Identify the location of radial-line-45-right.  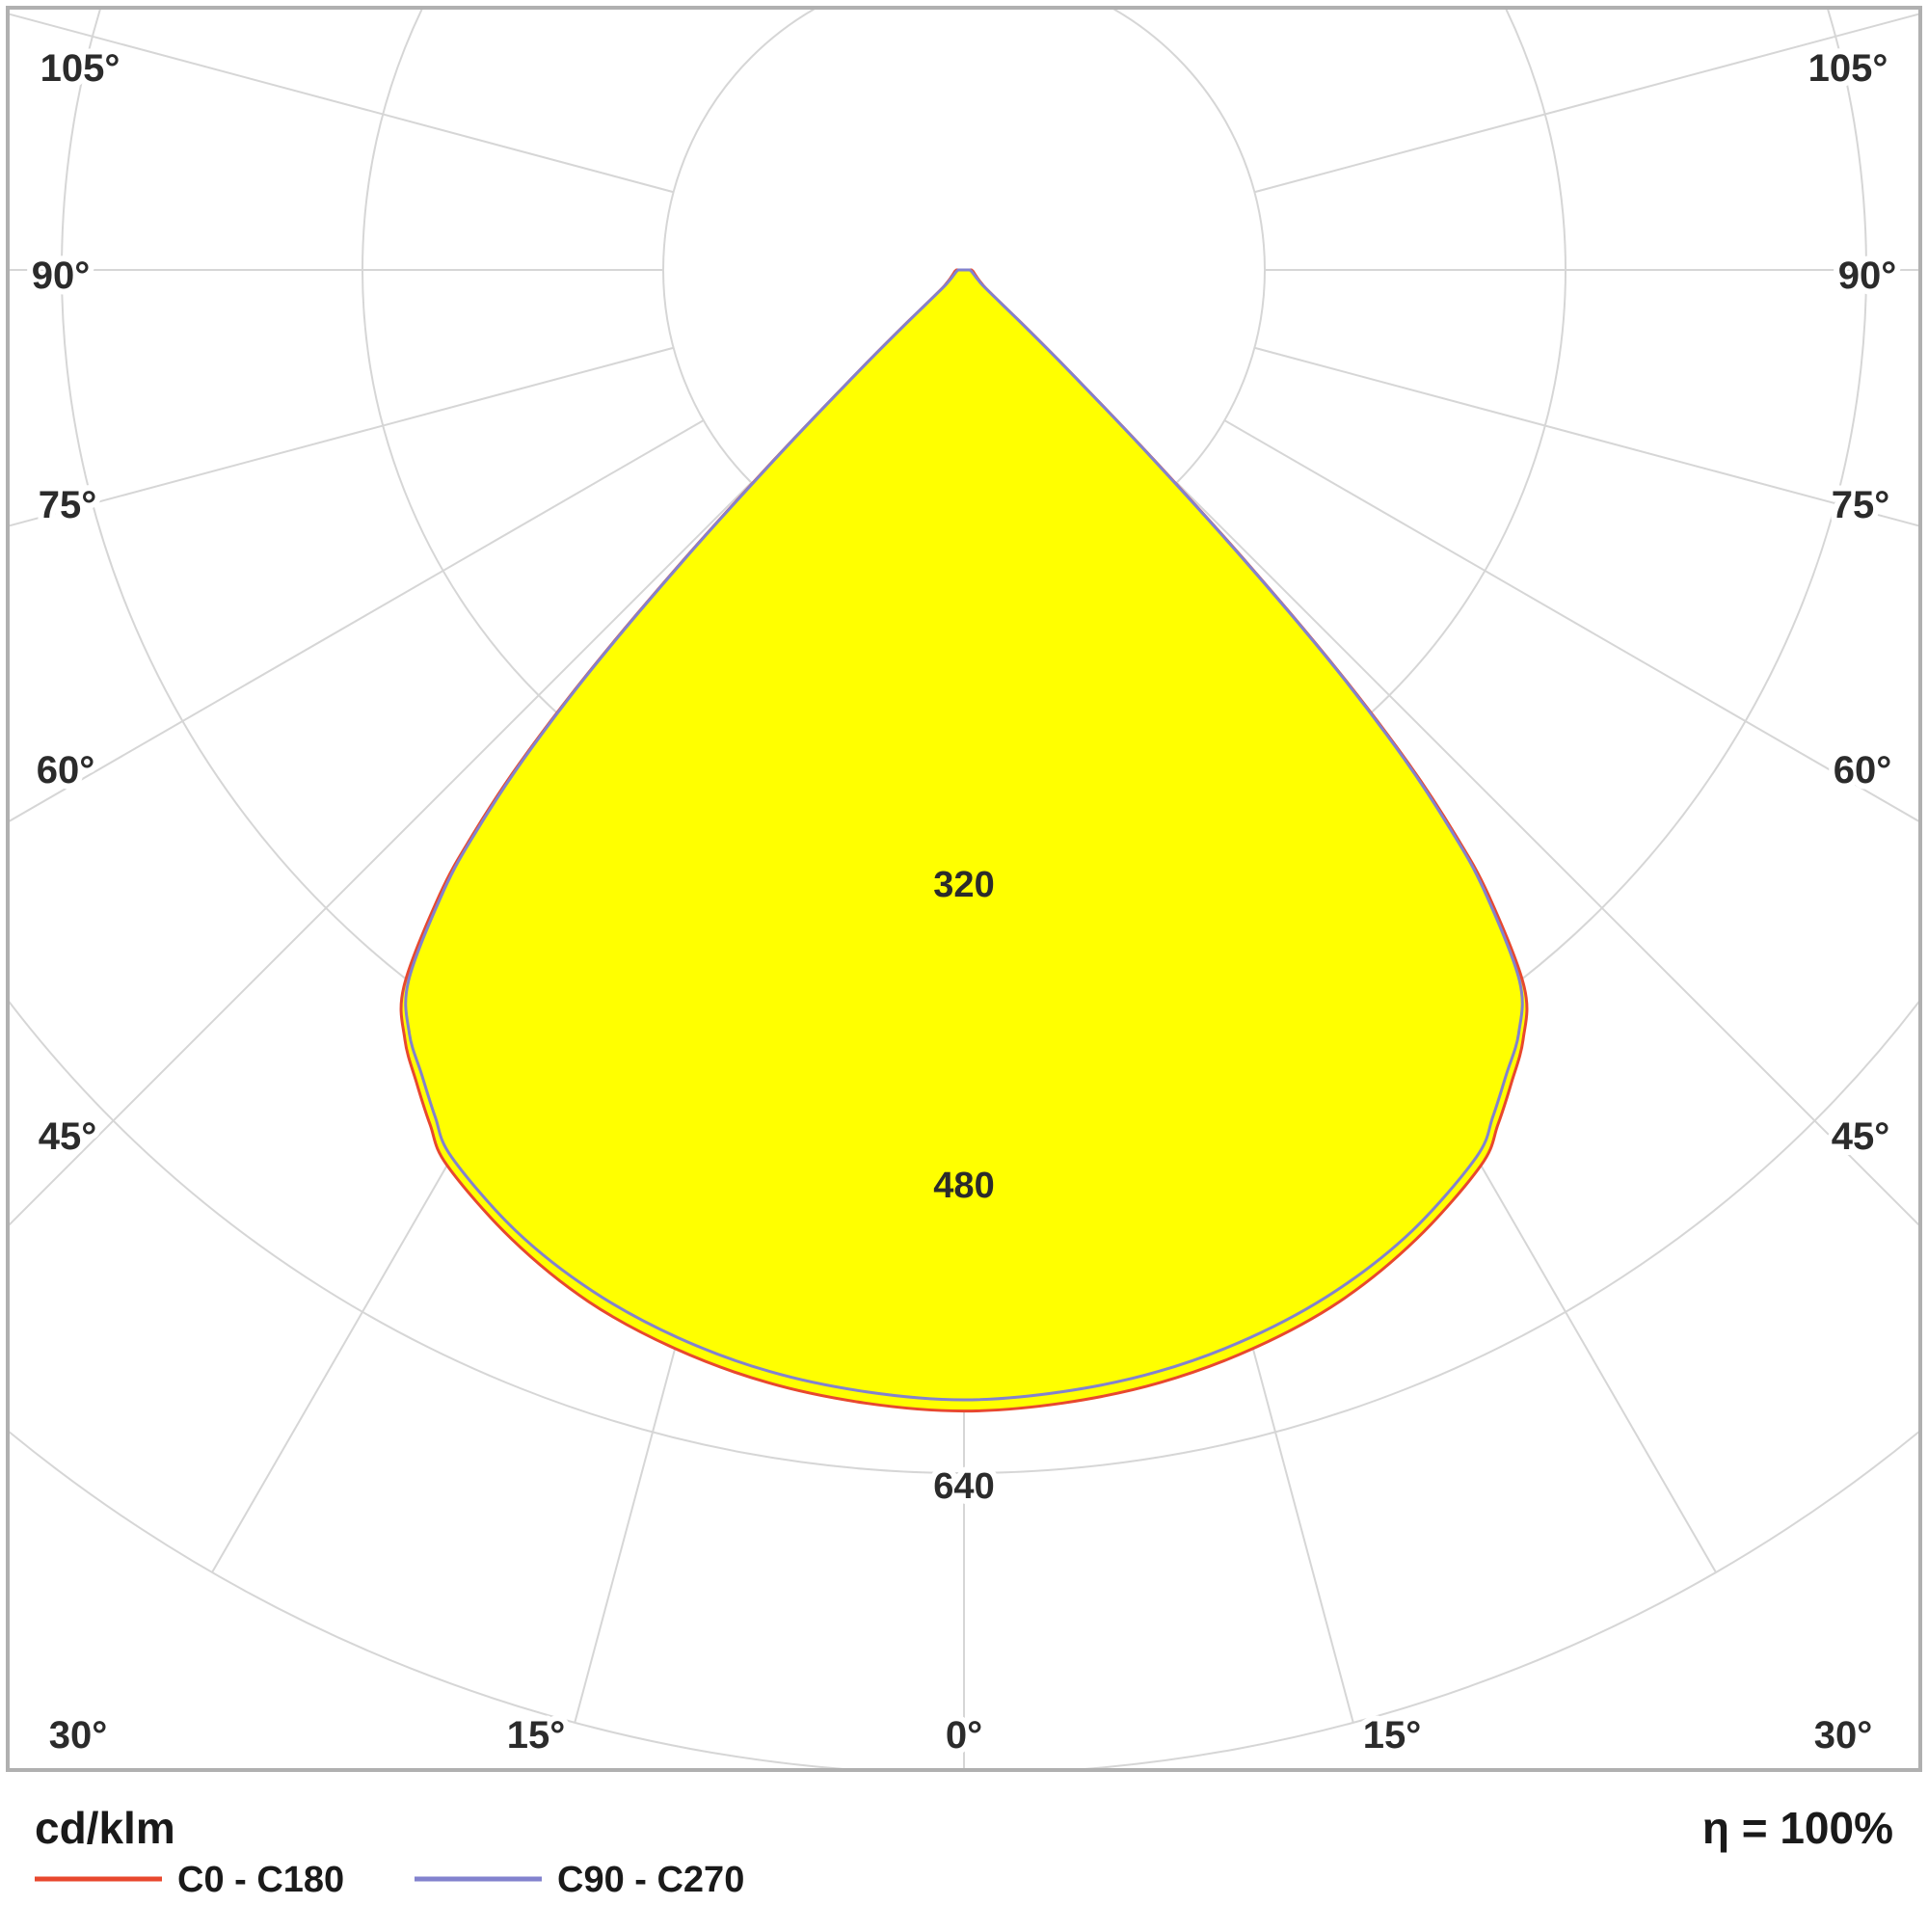
(1546, 854).